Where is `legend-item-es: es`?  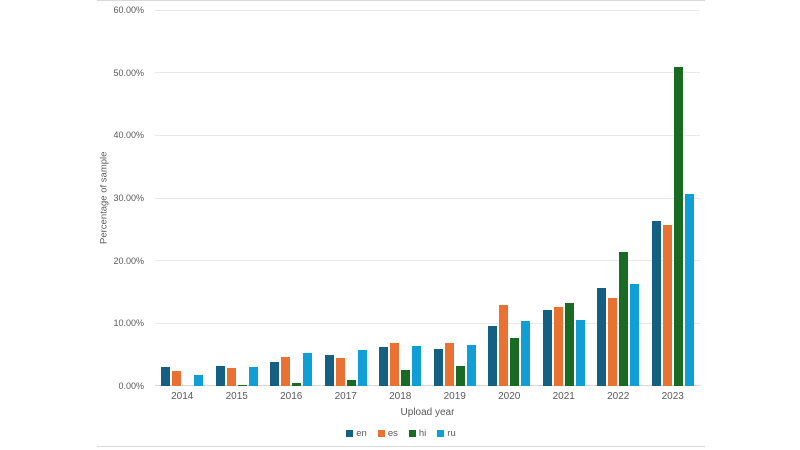
legend-item-es: es is located at coordinates (387, 433).